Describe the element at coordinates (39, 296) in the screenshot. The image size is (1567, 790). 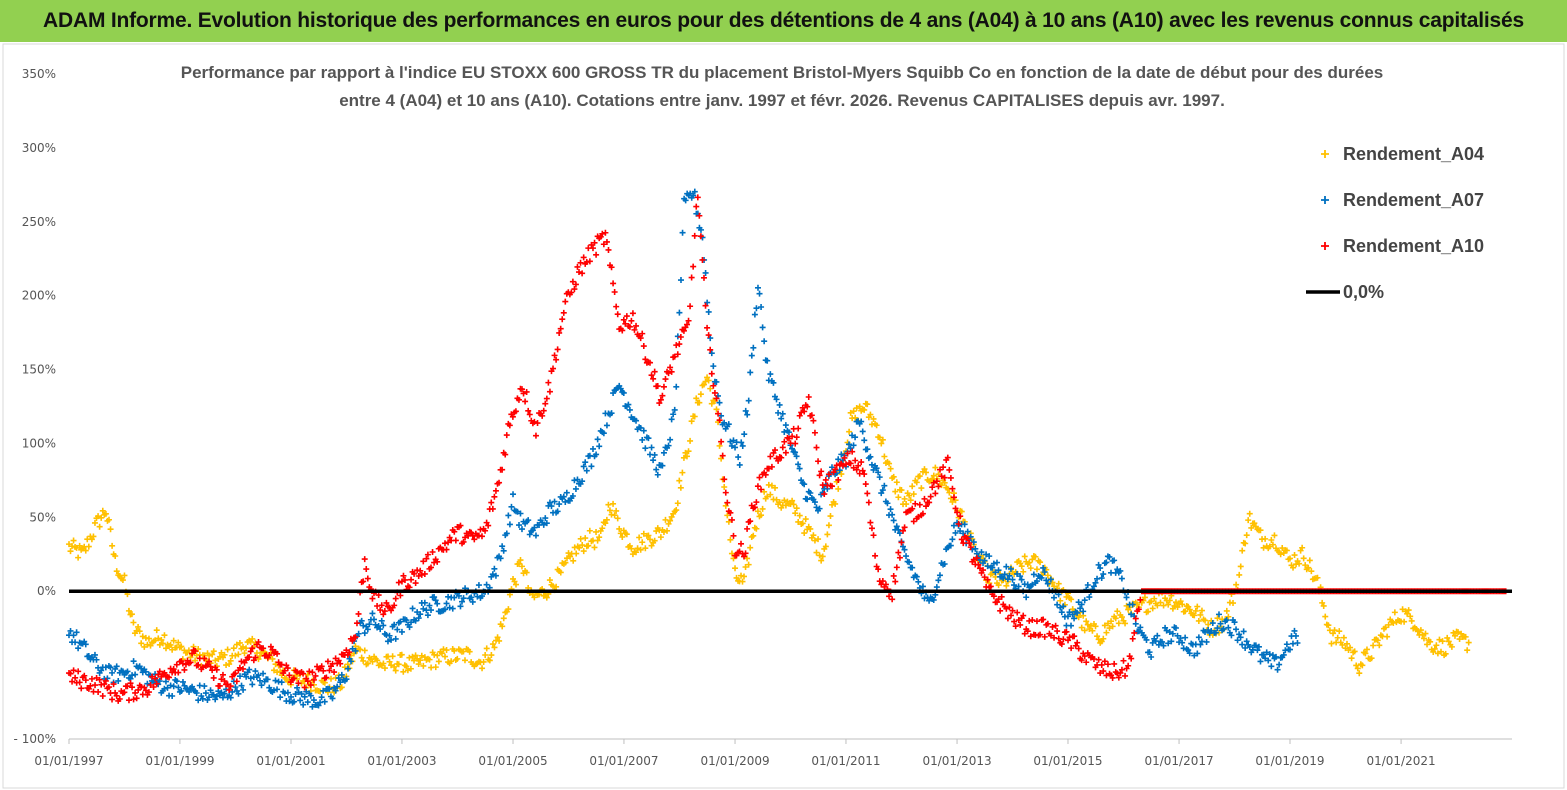
I see `y-tick-label: 200%` at that location.